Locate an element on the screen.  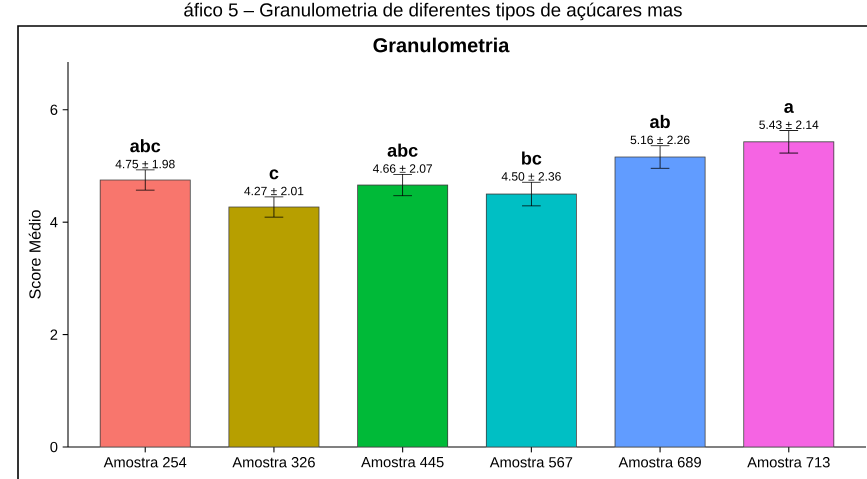
x-tick-label: Amostra 445 is located at coordinates (402, 462).